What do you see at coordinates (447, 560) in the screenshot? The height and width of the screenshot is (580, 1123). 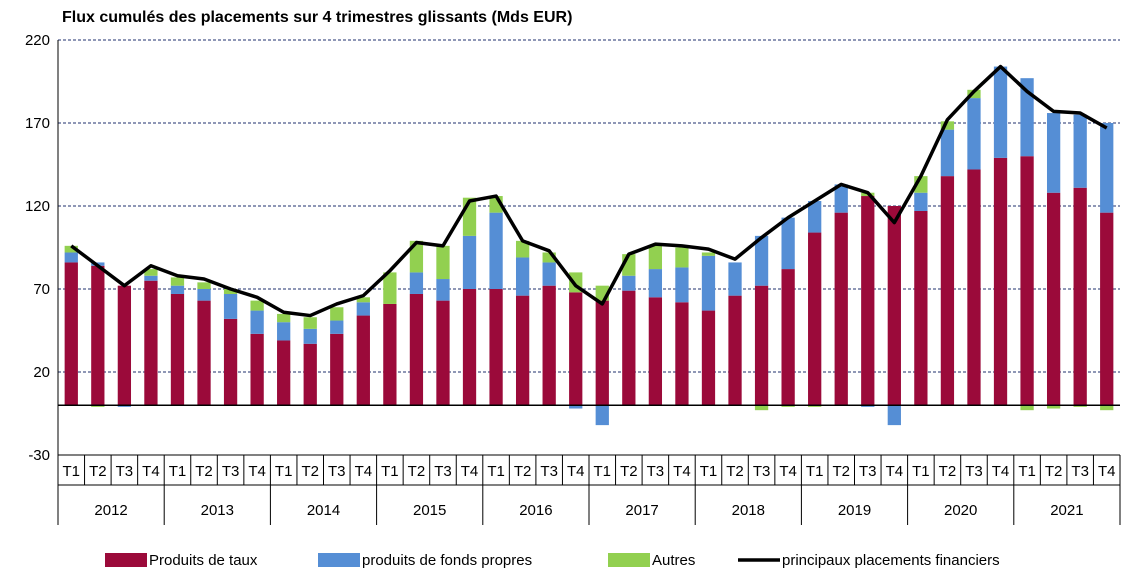 I see `legend-label: produits de fonds propres` at bounding box center [447, 560].